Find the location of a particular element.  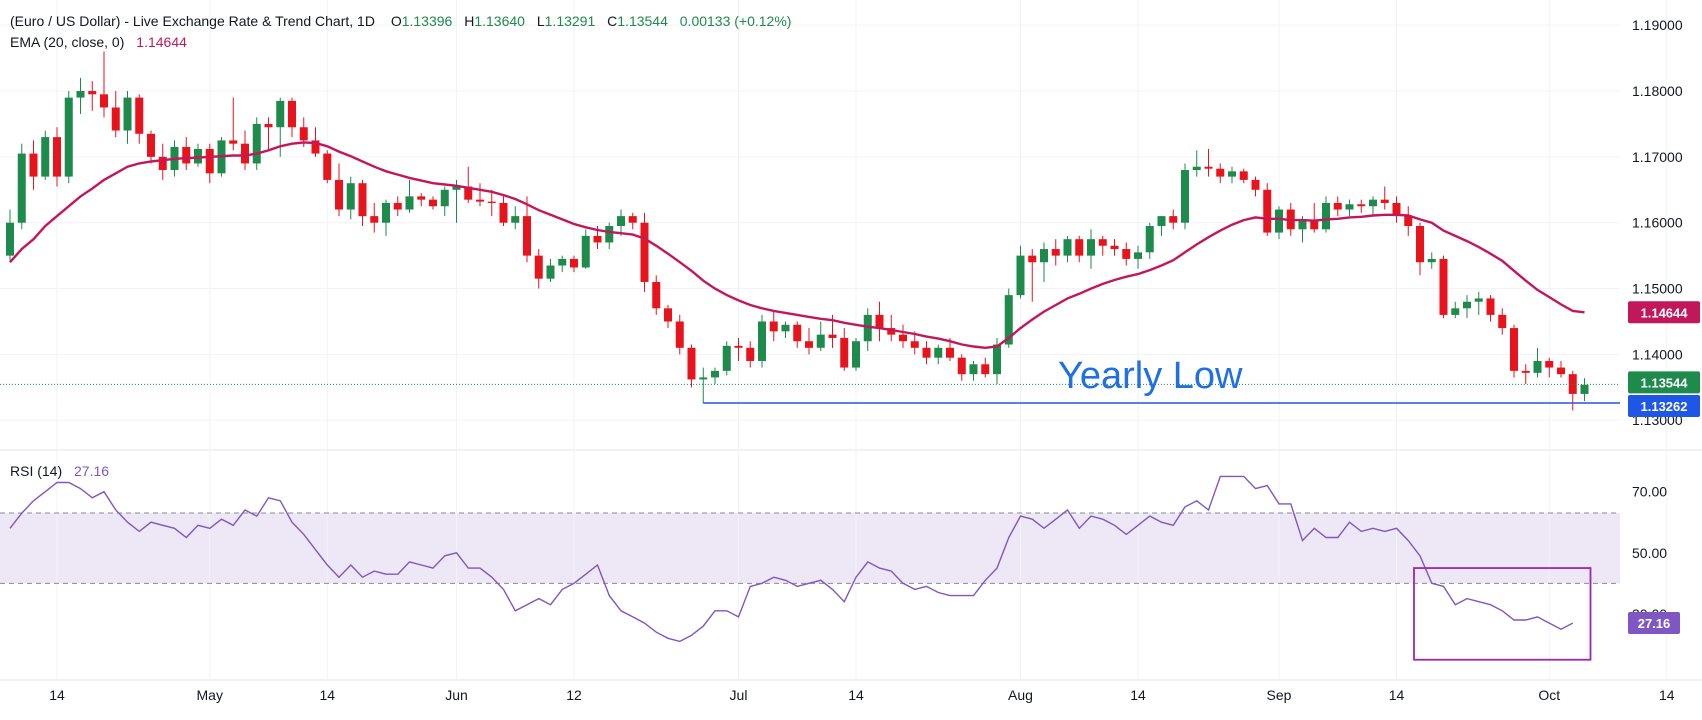

yearly-low-annotation: Yearly Low is located at coordinates (1150, 376).